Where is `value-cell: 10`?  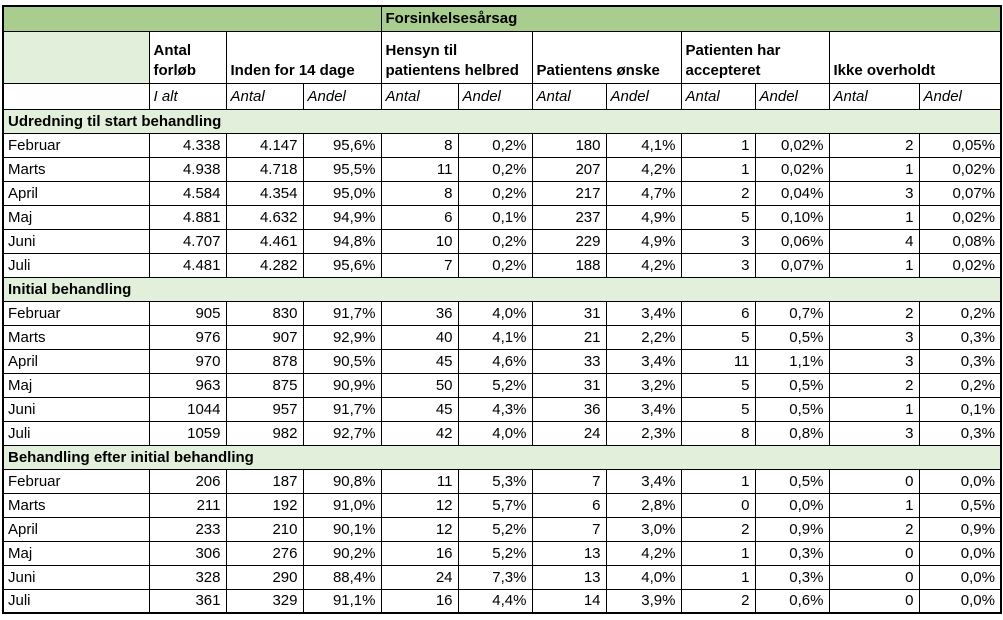 value-cell: 10 is located at coordinates (419, 241).